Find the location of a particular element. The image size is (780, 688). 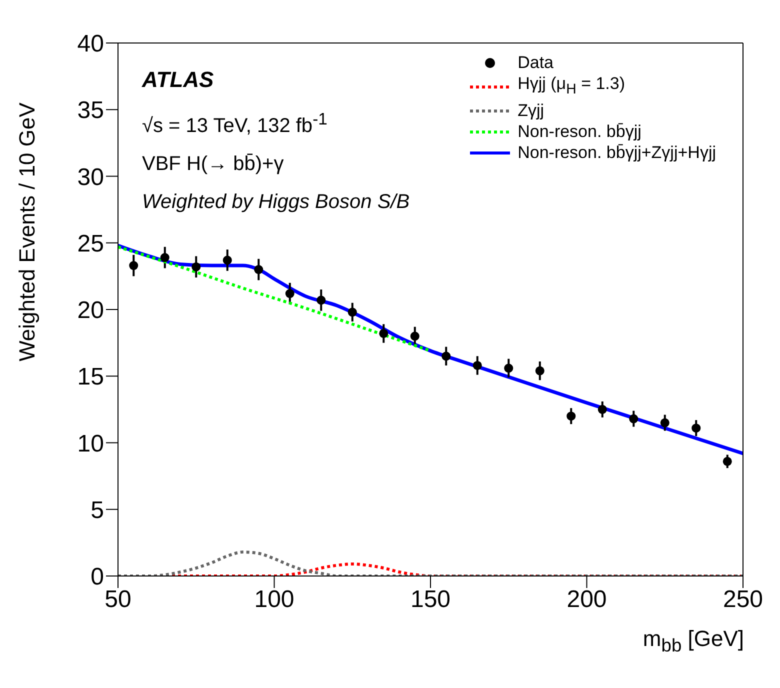

x-tick-label: 150 is located at coordinates (430, 600).